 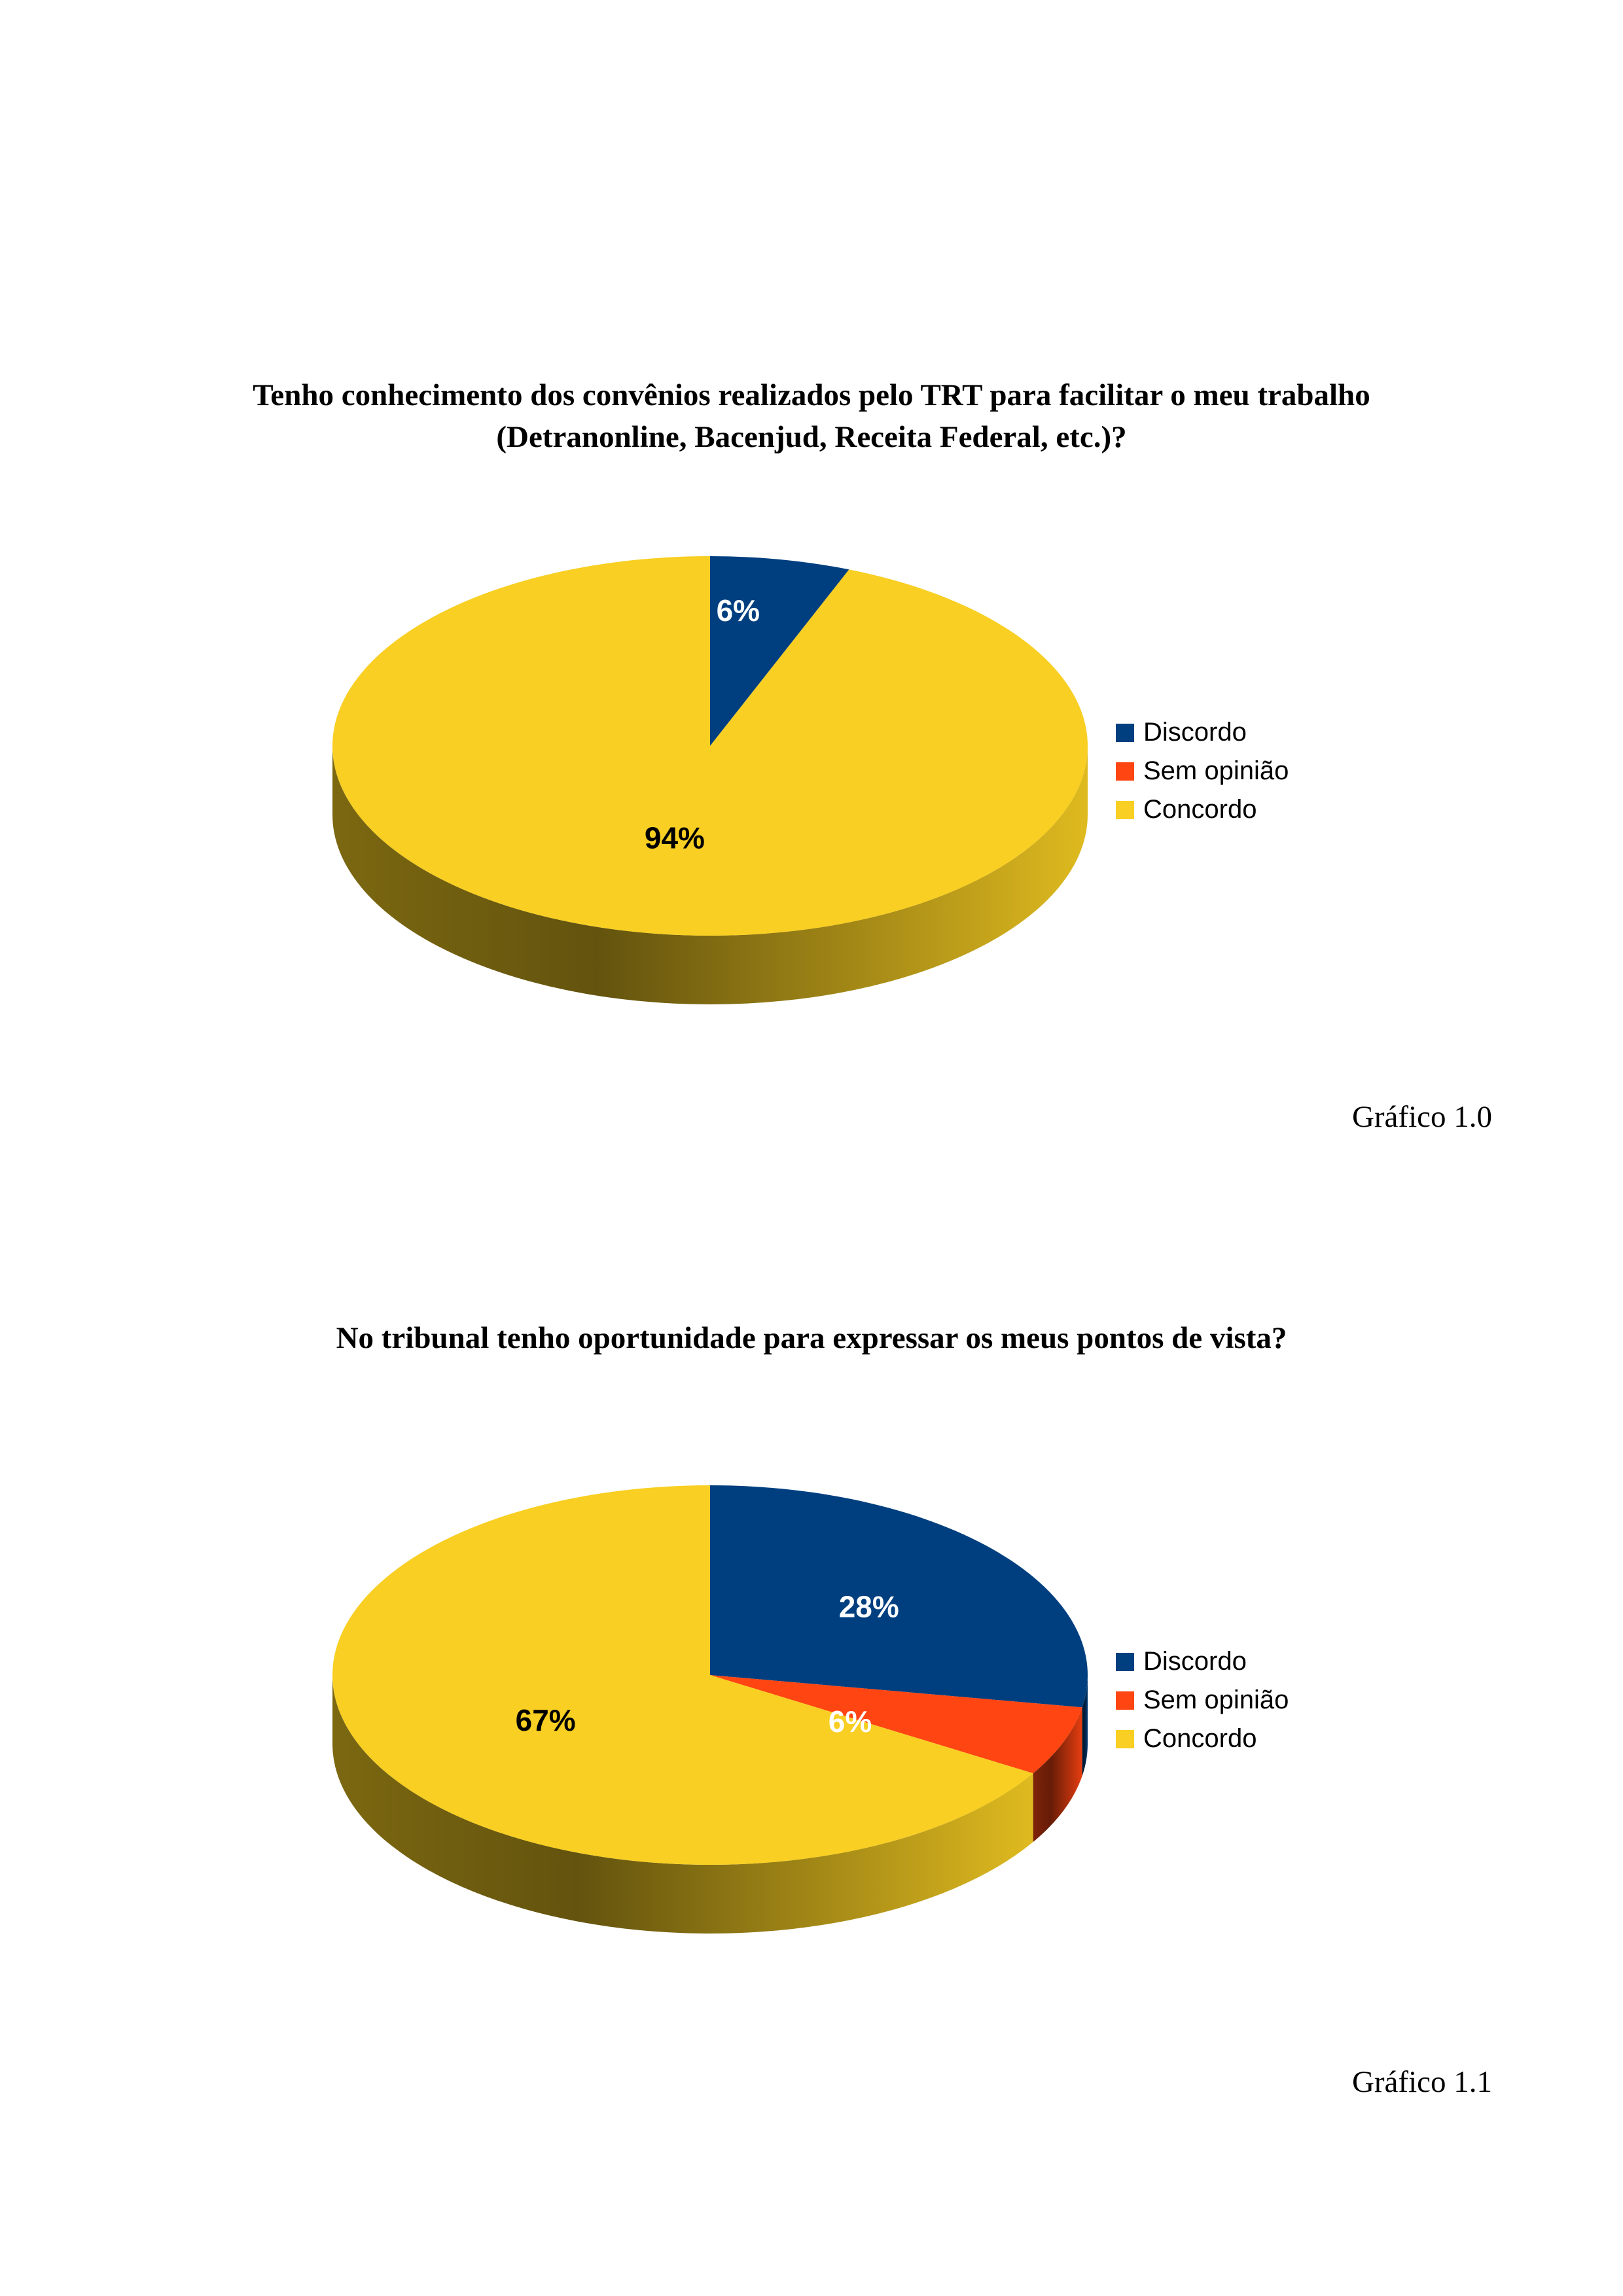 What do you see at coordinates (738, 610) in the screenshot?
I see `data-label-discordo: 6%` at bounding box center [738, 610].